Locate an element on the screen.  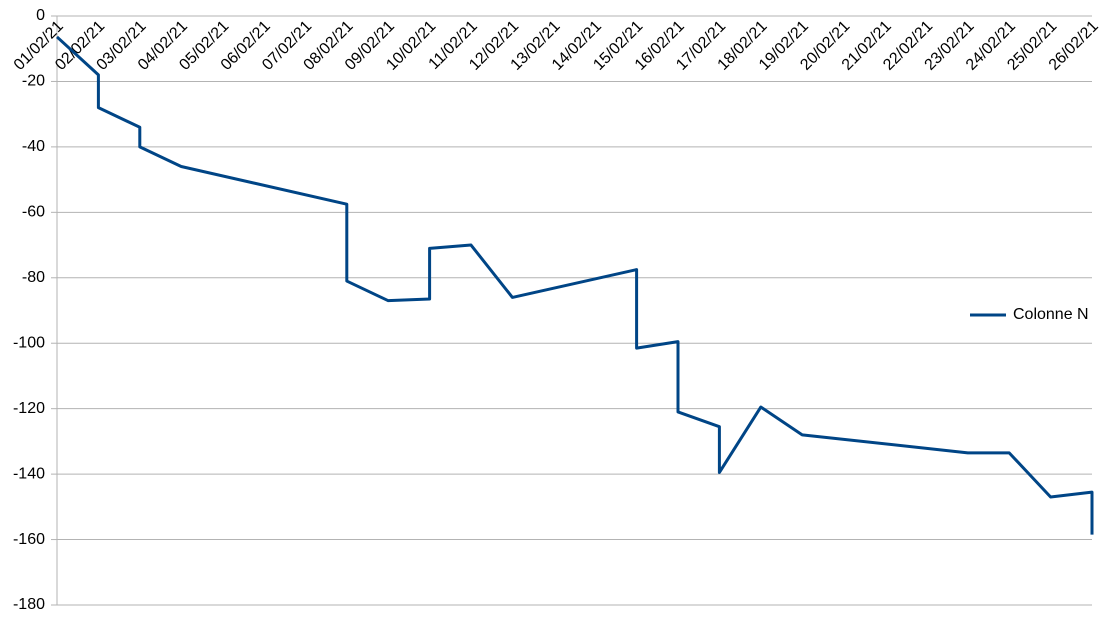
y-tick-label: -40 is located at coordinates (33, 146).